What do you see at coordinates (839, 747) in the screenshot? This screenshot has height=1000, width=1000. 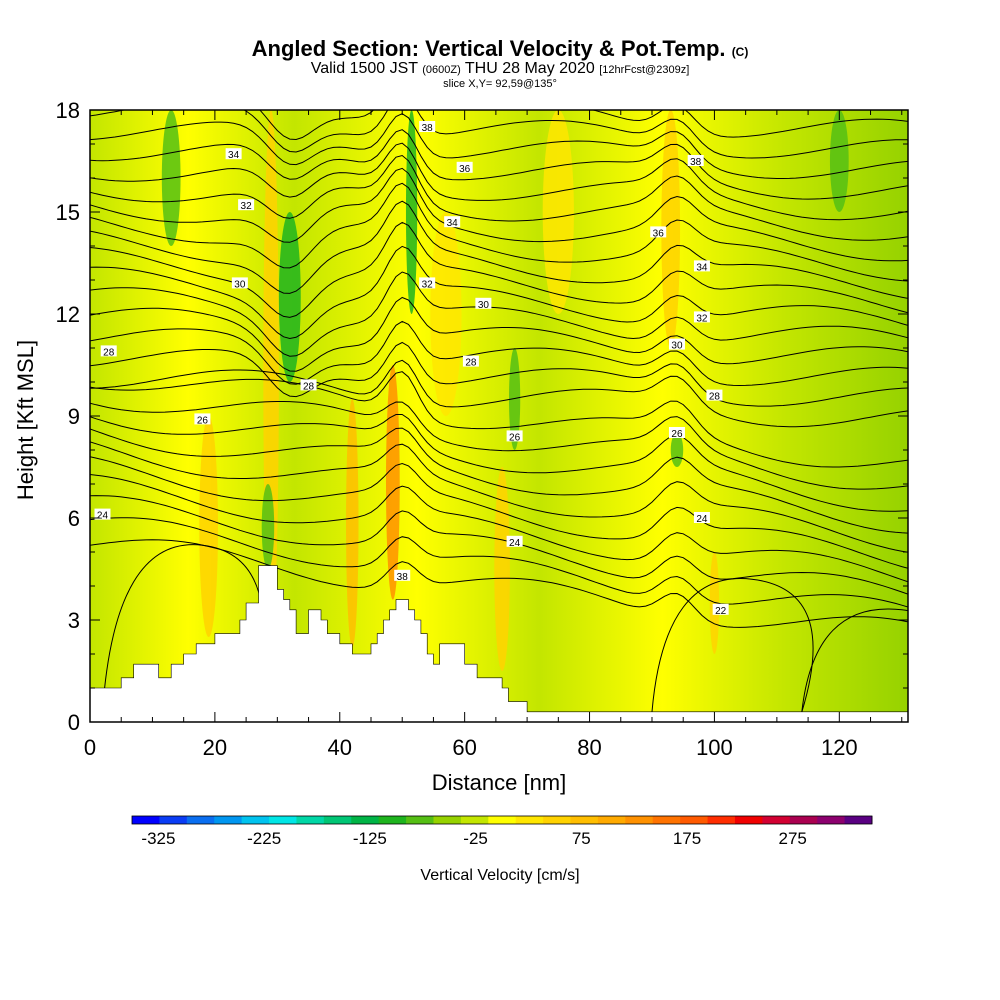 I see `x-tick-label: 120` at bounding box center [839, 747].